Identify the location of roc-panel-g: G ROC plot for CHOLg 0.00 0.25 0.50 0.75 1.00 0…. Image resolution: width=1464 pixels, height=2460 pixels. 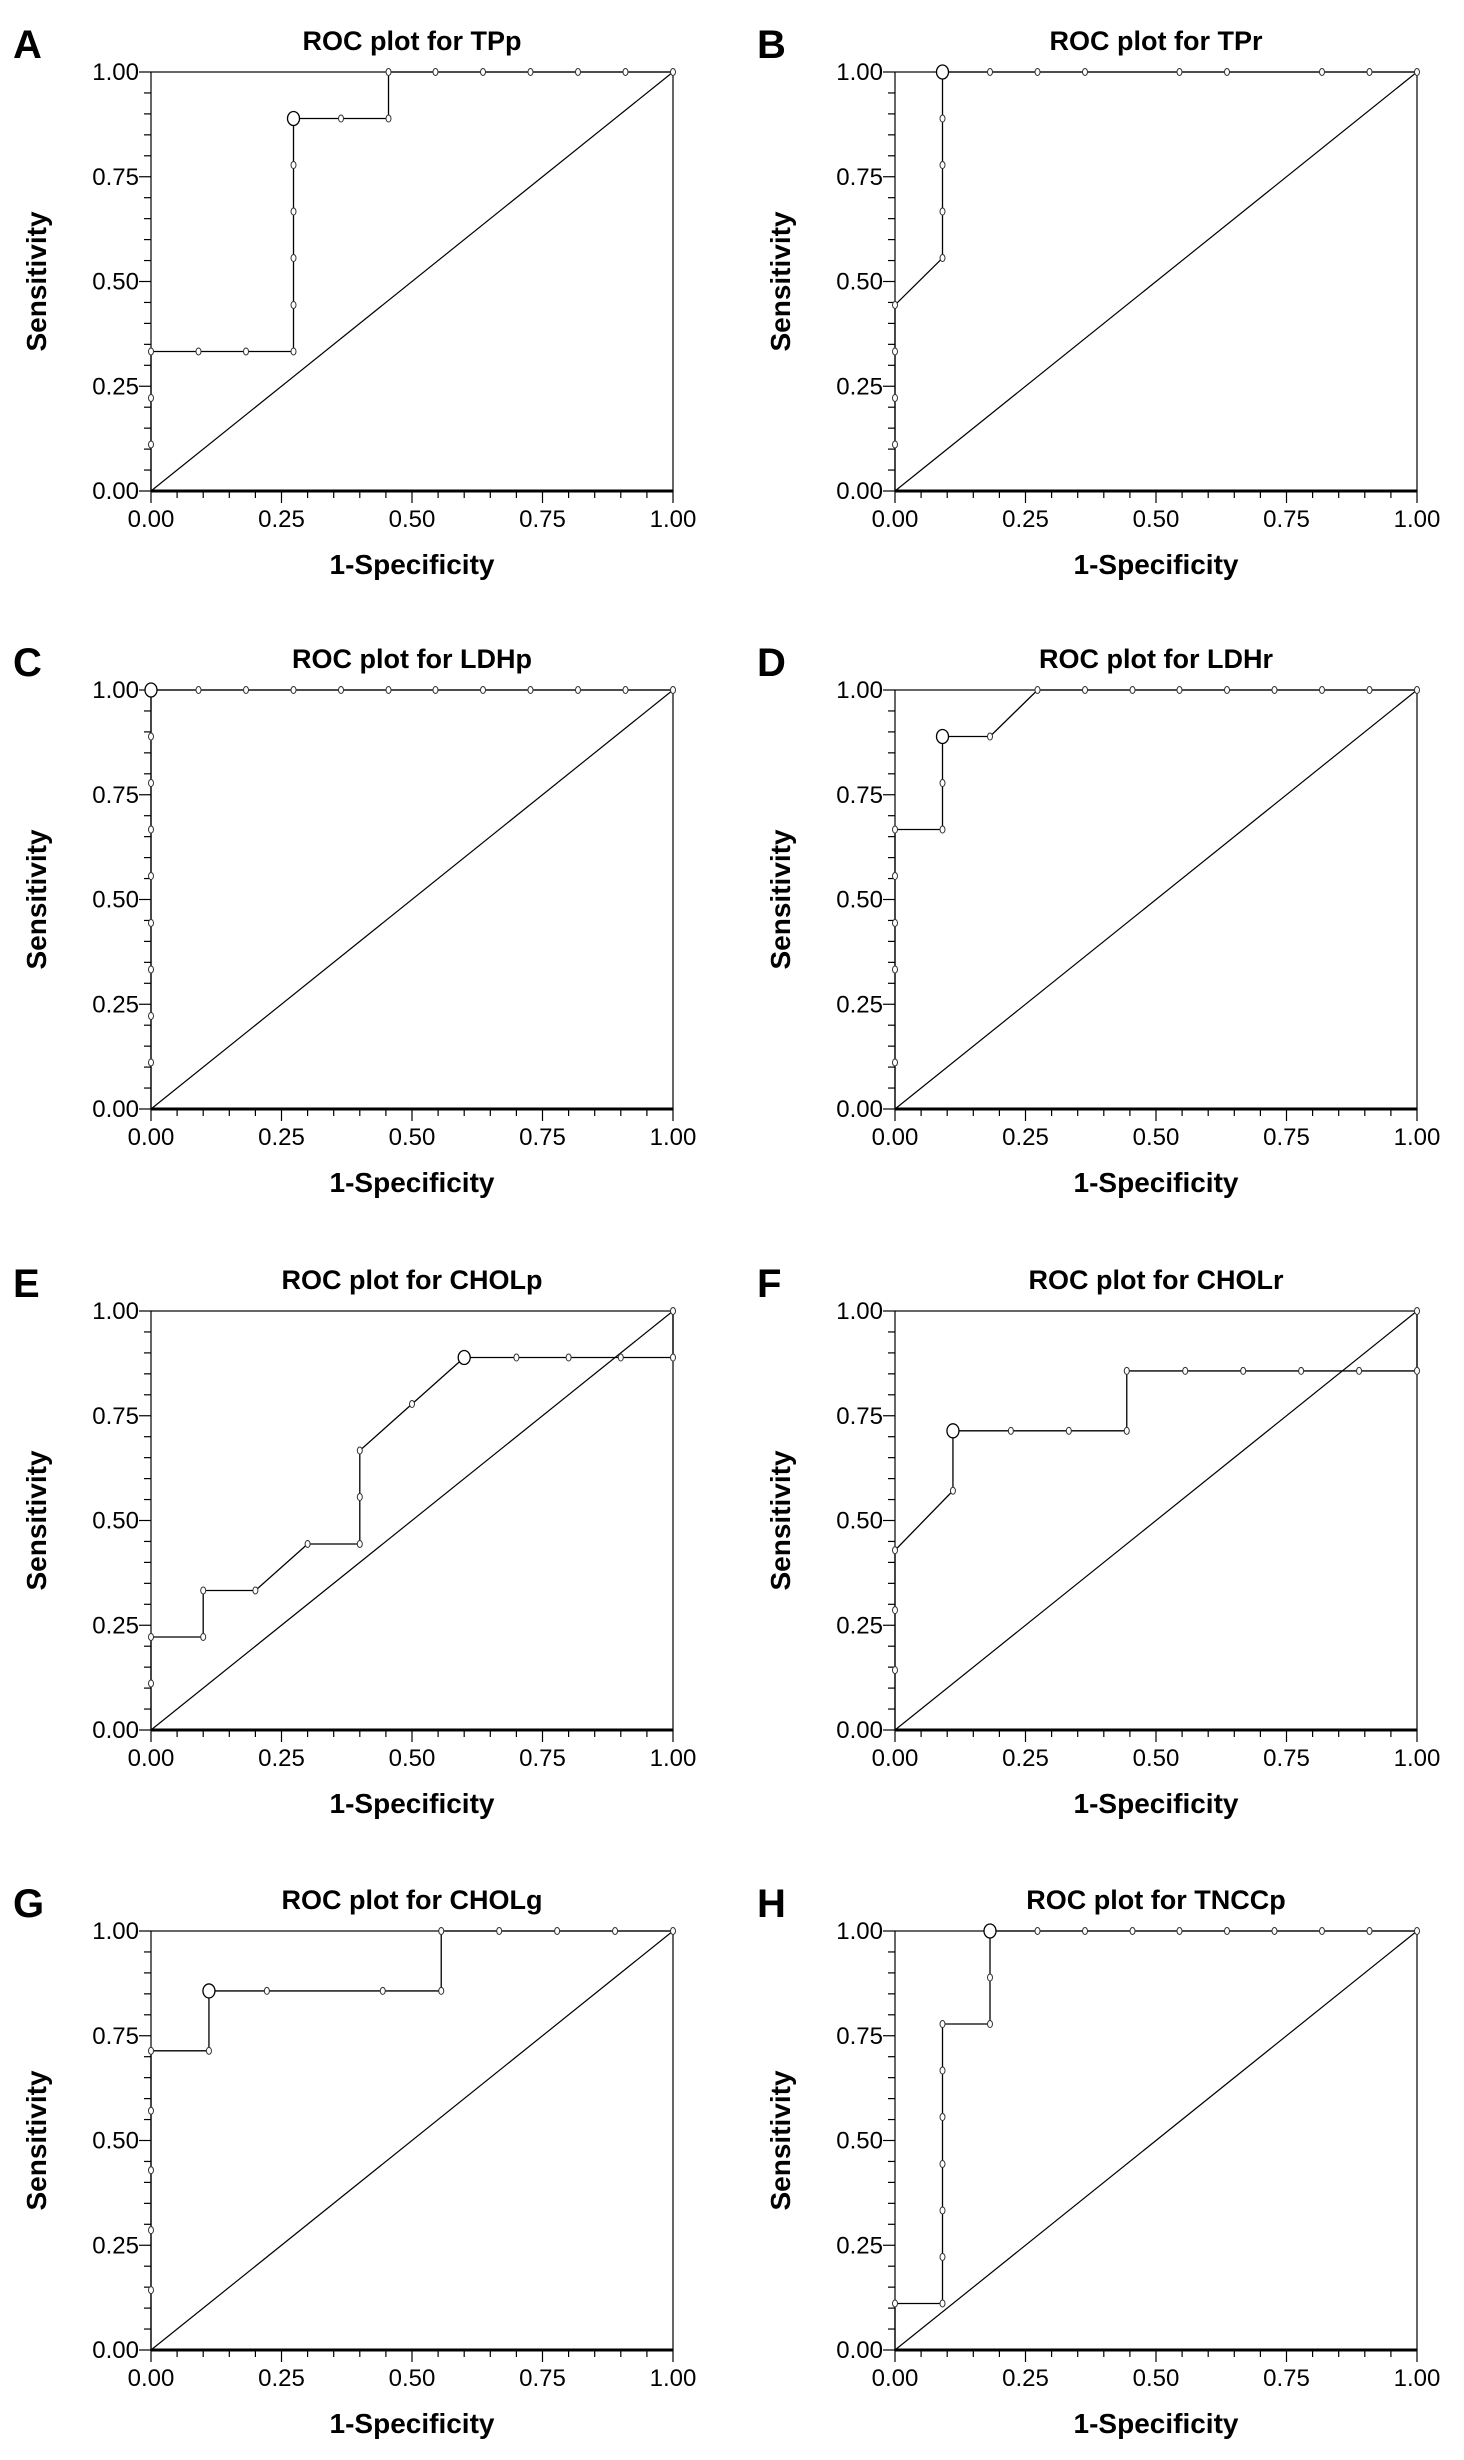
(354, 2160).